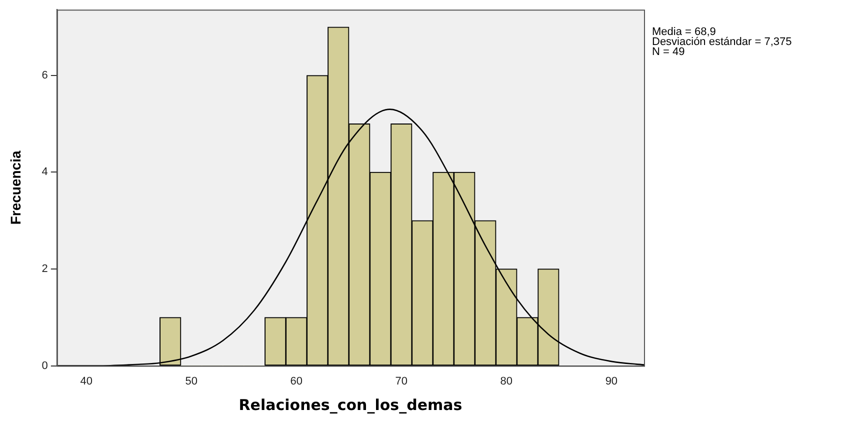 The height and width of the screenshot is (421, 845). Describe the element at coordinates (401, 381) in the screenshot. I see `x-tick-label: 70` at that location.